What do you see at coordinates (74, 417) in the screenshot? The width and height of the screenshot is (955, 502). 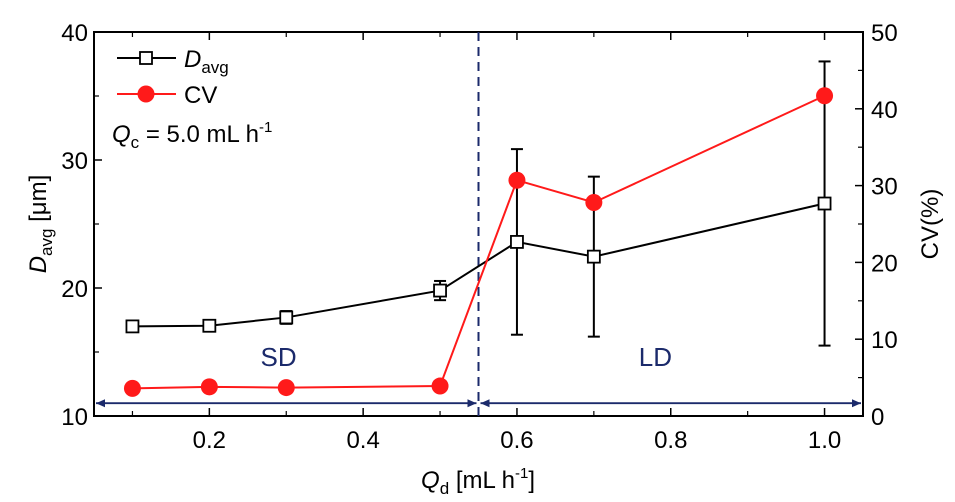 I see `y-left-tick-label: 10` at bounding box center [74, 417].